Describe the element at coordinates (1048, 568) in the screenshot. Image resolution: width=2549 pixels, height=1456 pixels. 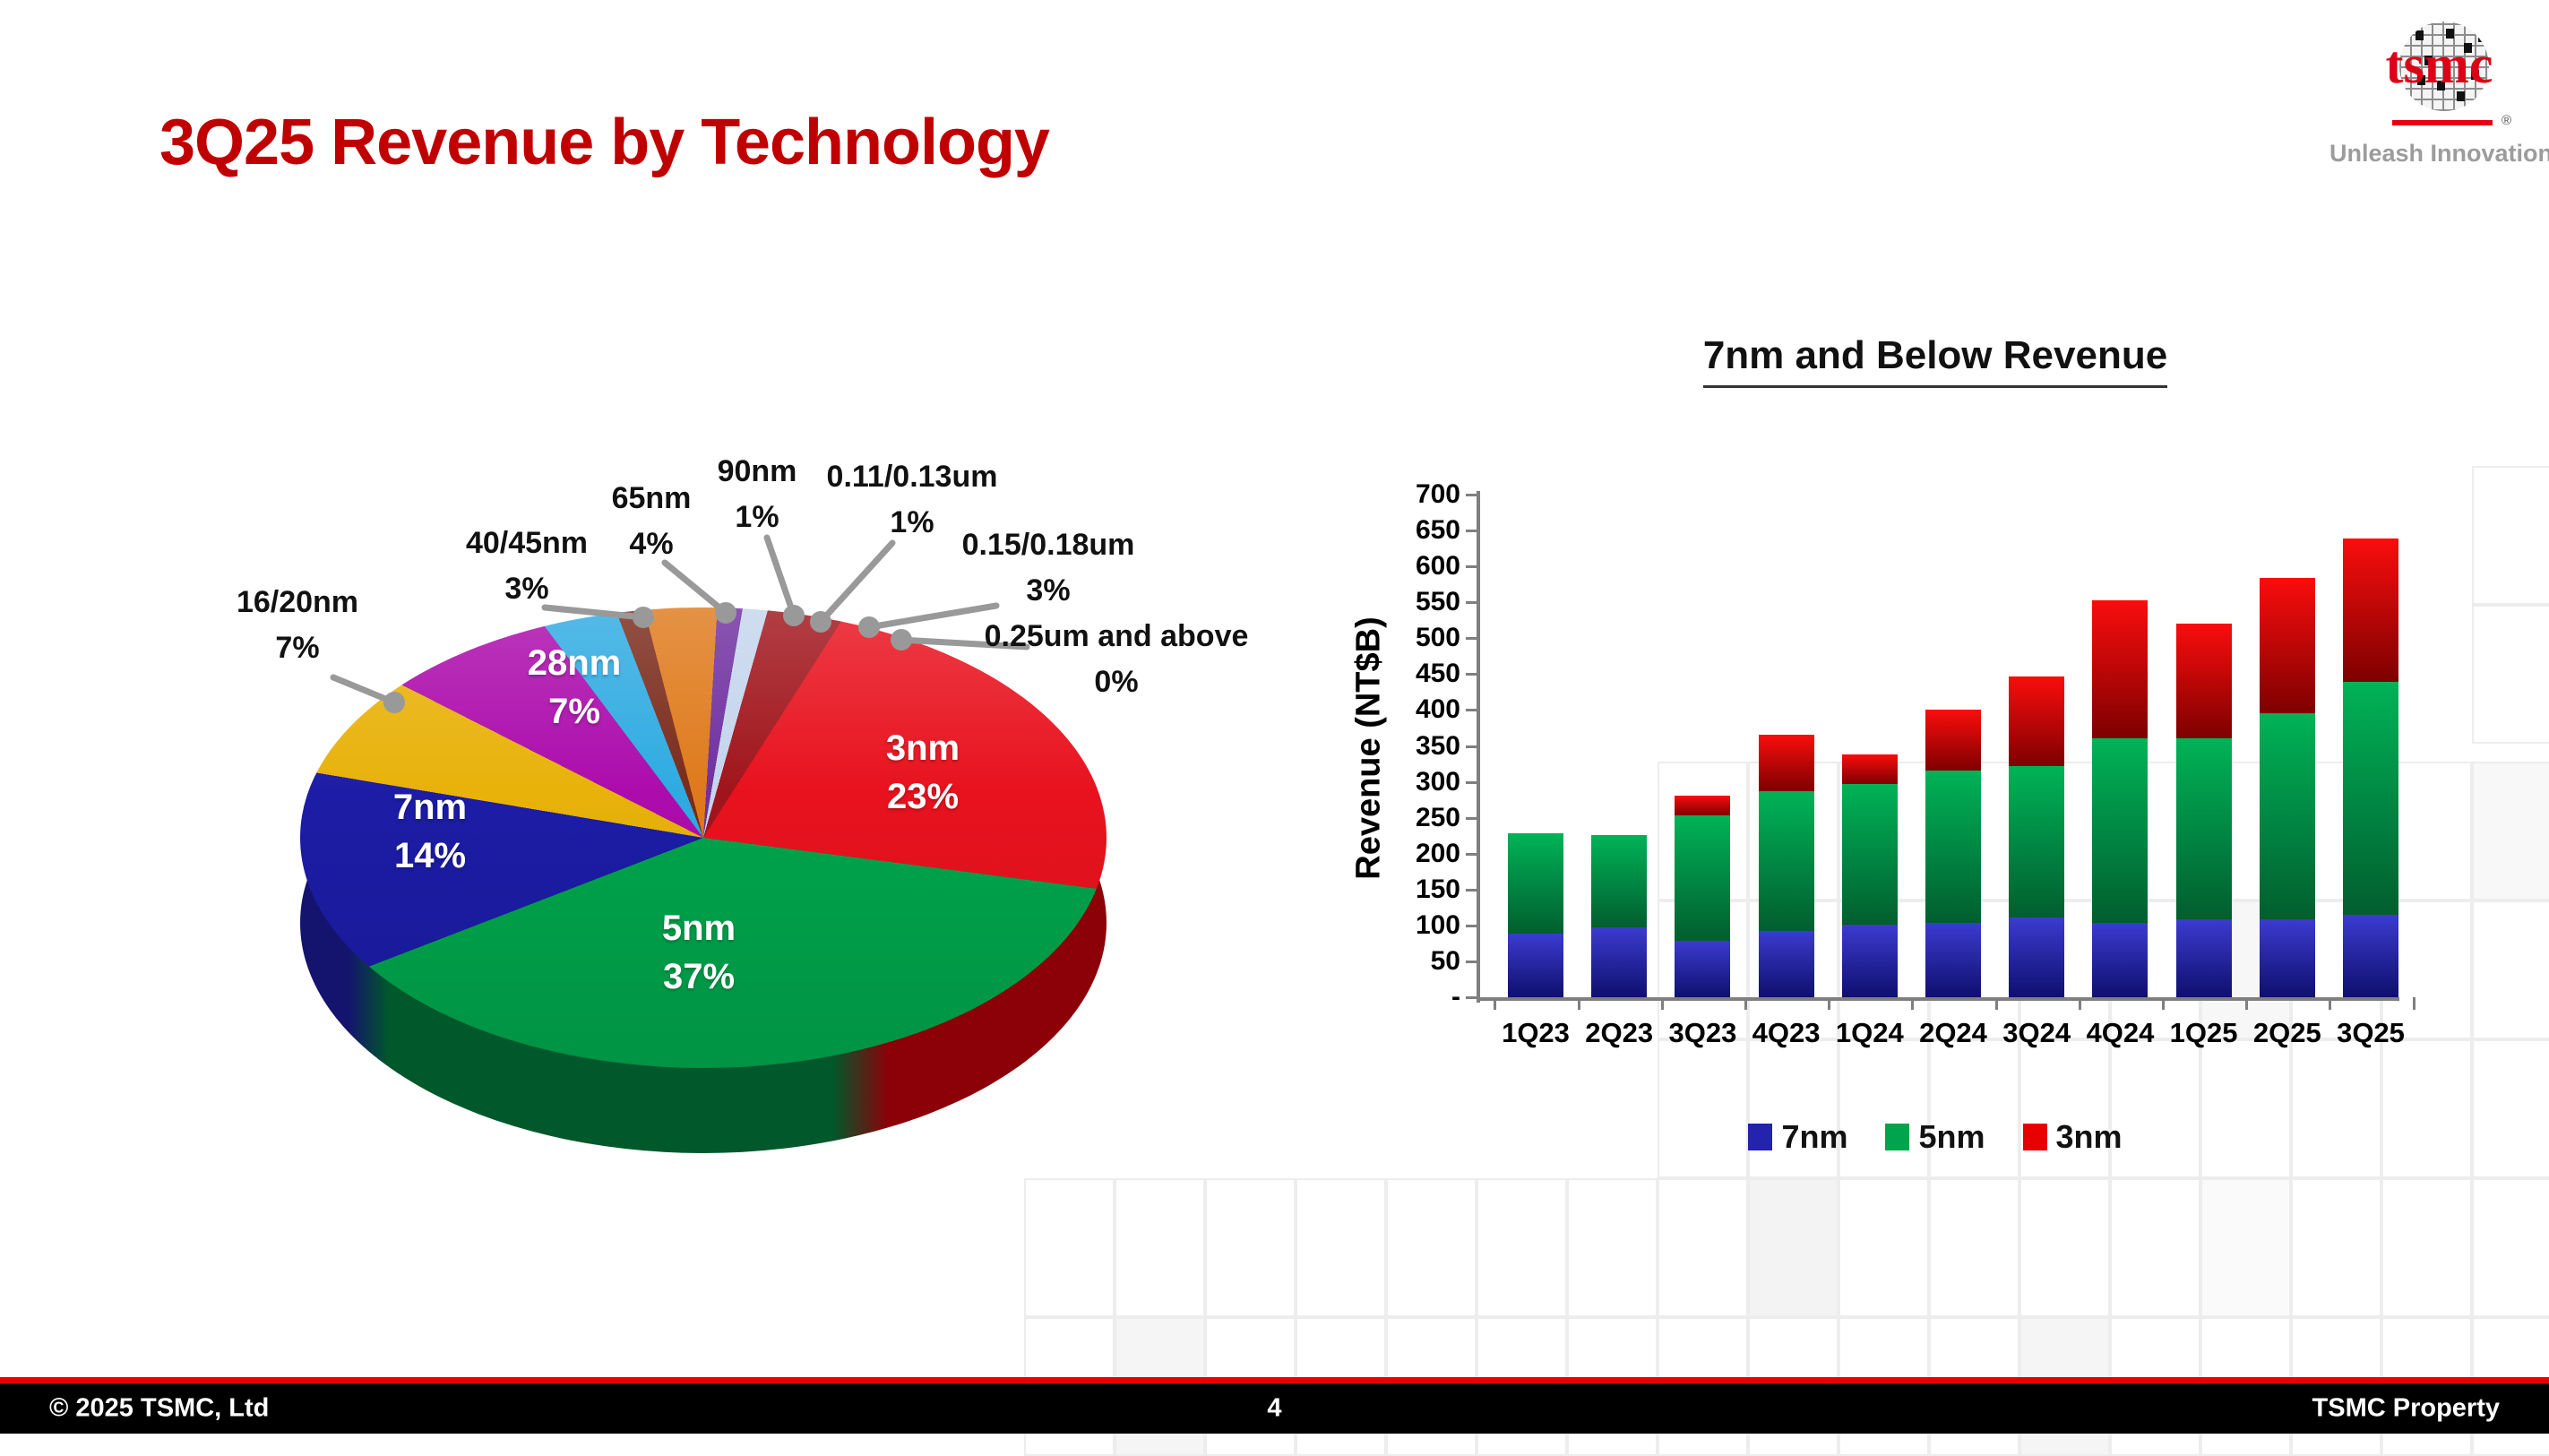
I see `pie-slice-label-0-15-0-18um: 0.15/0.18um 3%` at that location.